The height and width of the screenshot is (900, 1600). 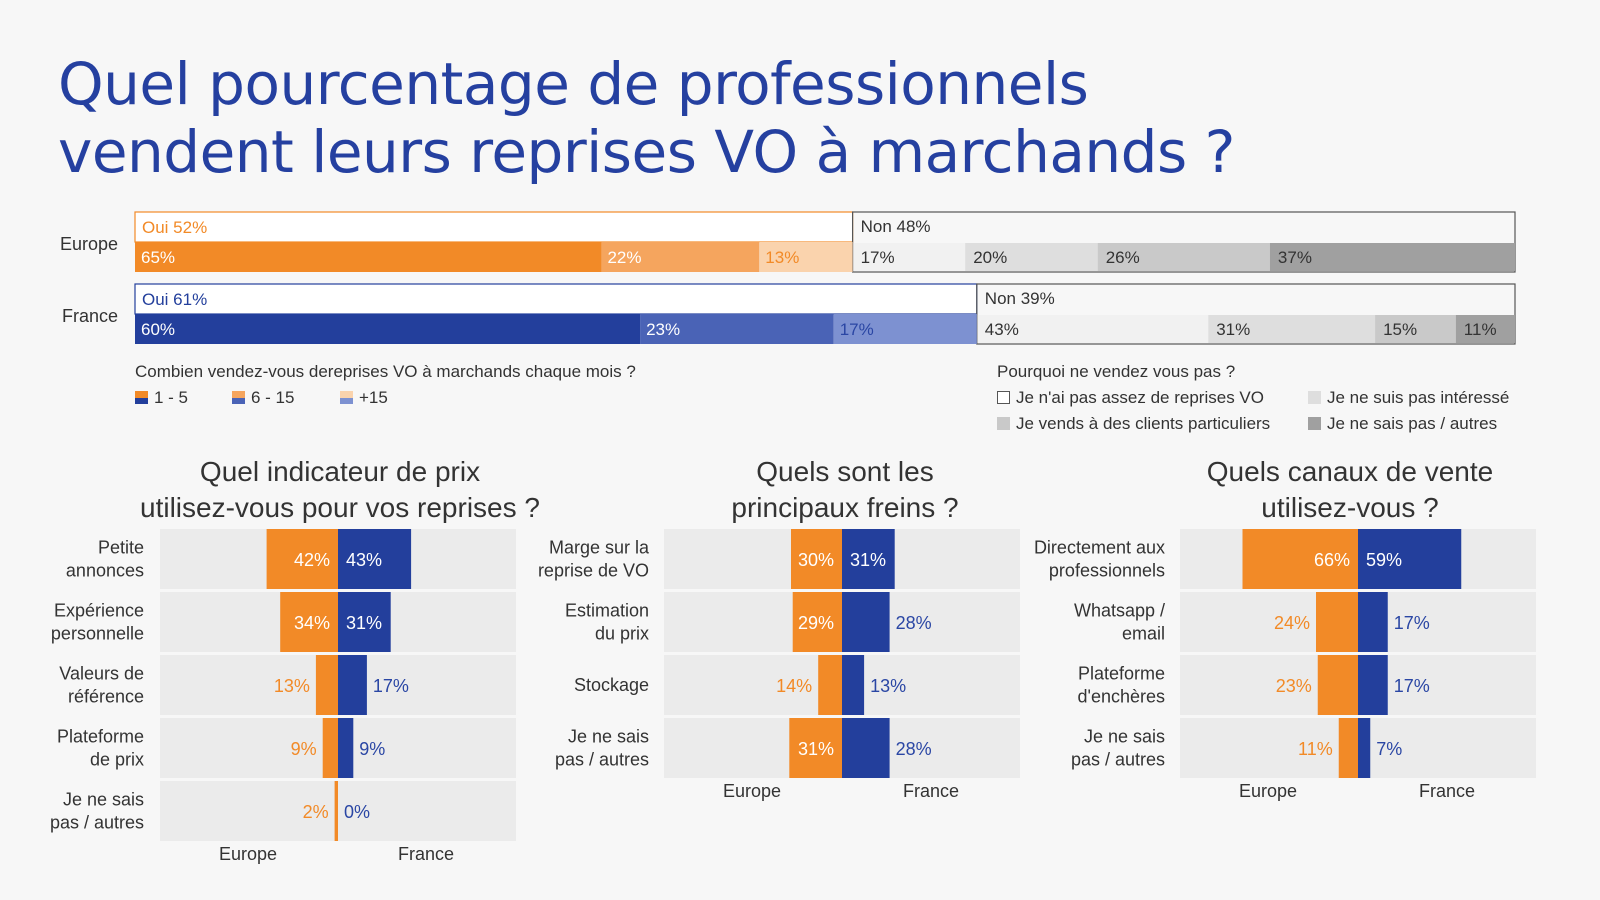 I want to click on non-segment-label-europe-4: 37%, so click(x=1295, y=257).